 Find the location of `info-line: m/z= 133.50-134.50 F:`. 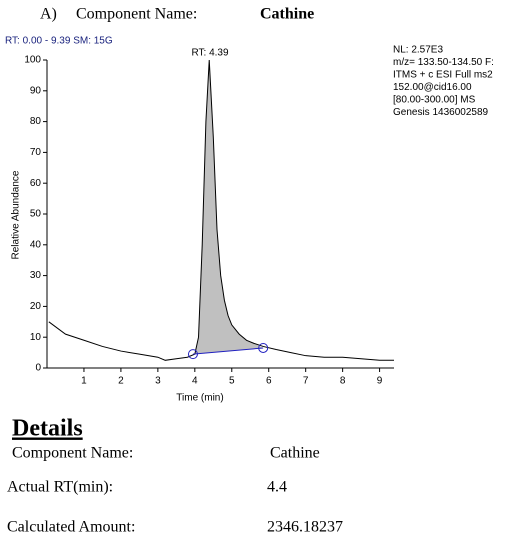

info-line: m/z= 133.50-134.50 F: is located at coordinates (443, 62).